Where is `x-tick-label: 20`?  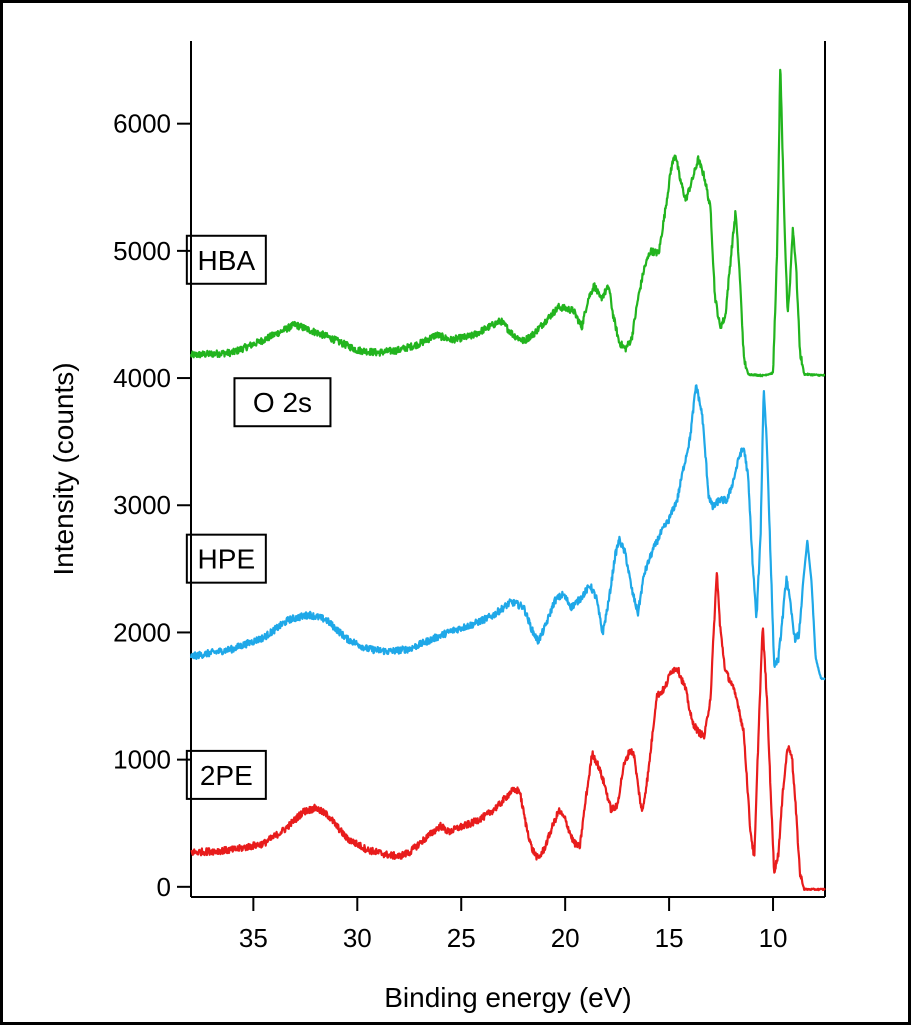
x-tick-label: 20 is located at coordinates (565, 938).